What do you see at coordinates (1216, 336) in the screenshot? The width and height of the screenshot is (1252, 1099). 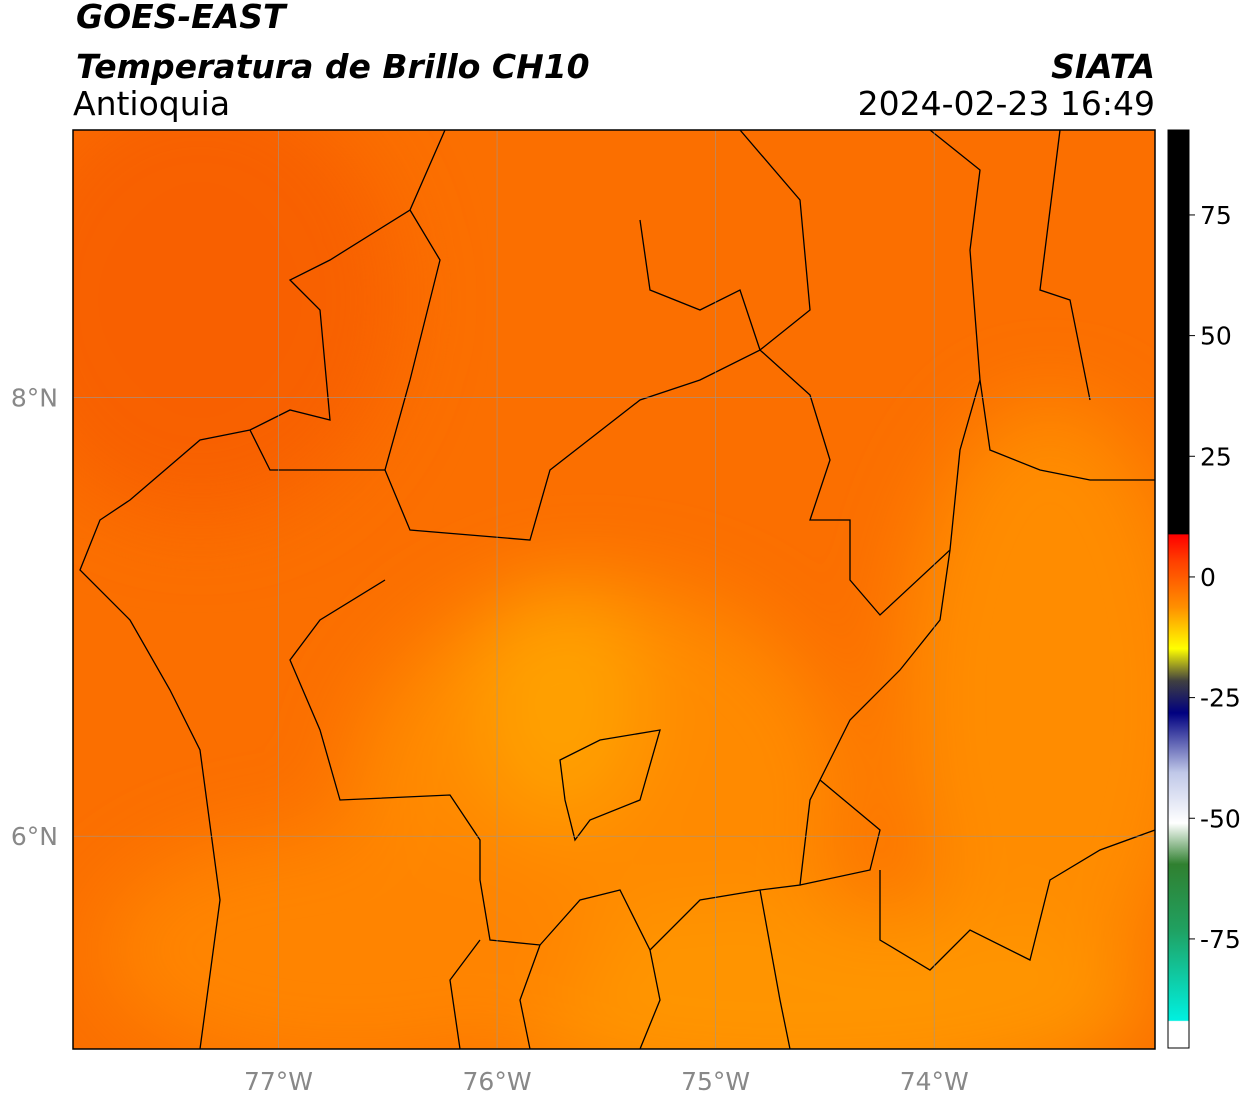 I see `colorbar-tick-label: 50` at bounding box center [1216, 336].